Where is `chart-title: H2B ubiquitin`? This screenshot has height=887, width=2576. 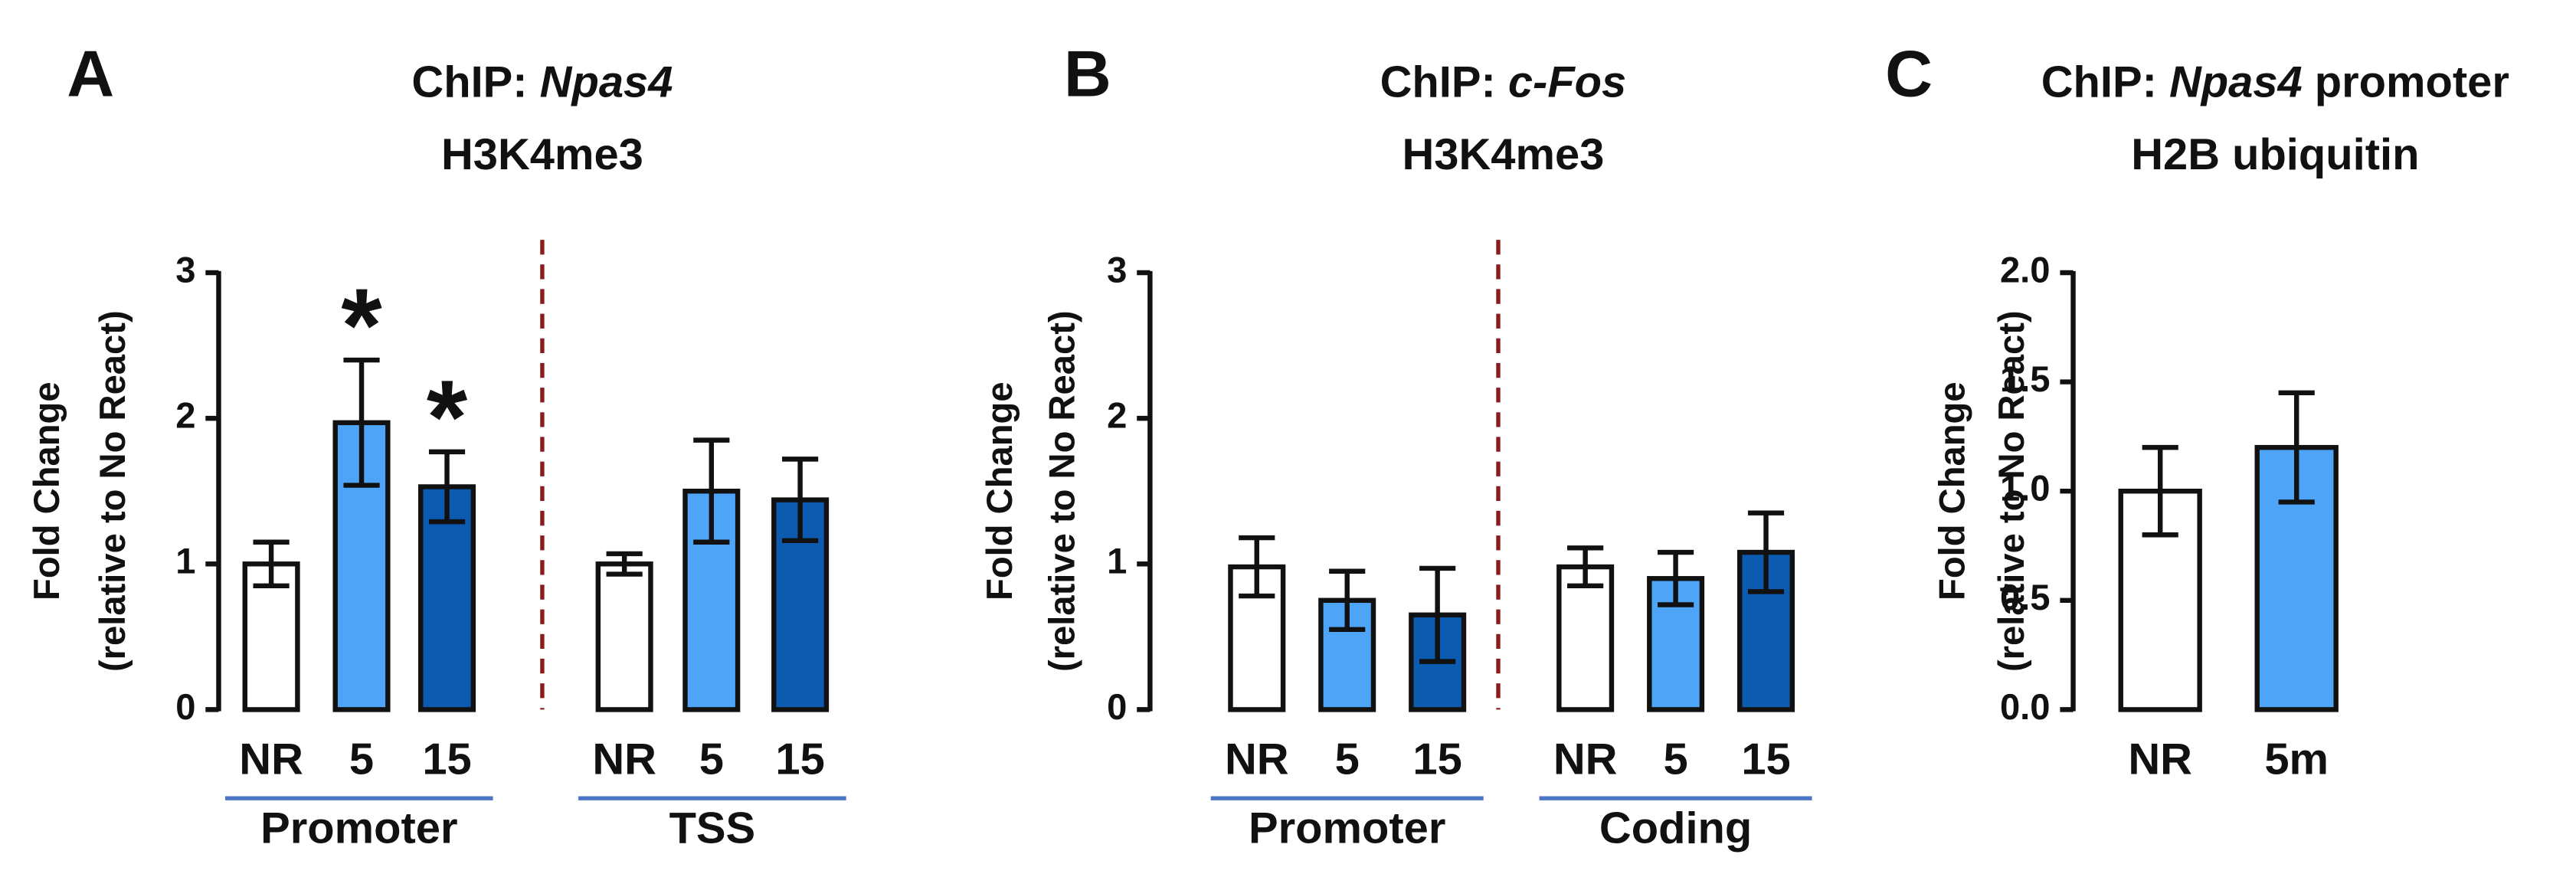 chart-title: H2B ubiquitin is located at coordinates (2275, 154).